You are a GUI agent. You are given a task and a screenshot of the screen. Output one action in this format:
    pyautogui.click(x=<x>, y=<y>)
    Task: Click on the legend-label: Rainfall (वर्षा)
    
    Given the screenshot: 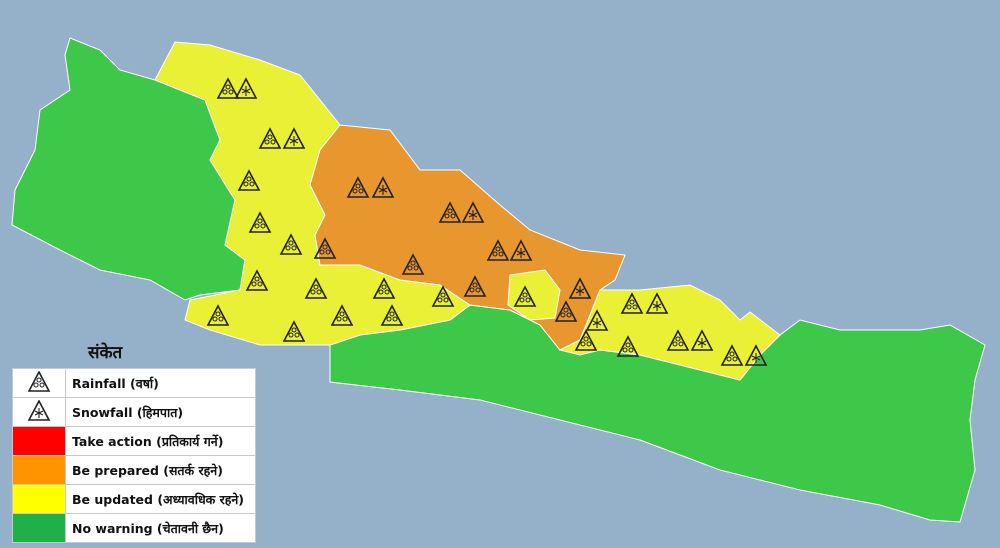 What is the action you would take?
    pyautogui.click(x=160, y=383)
    